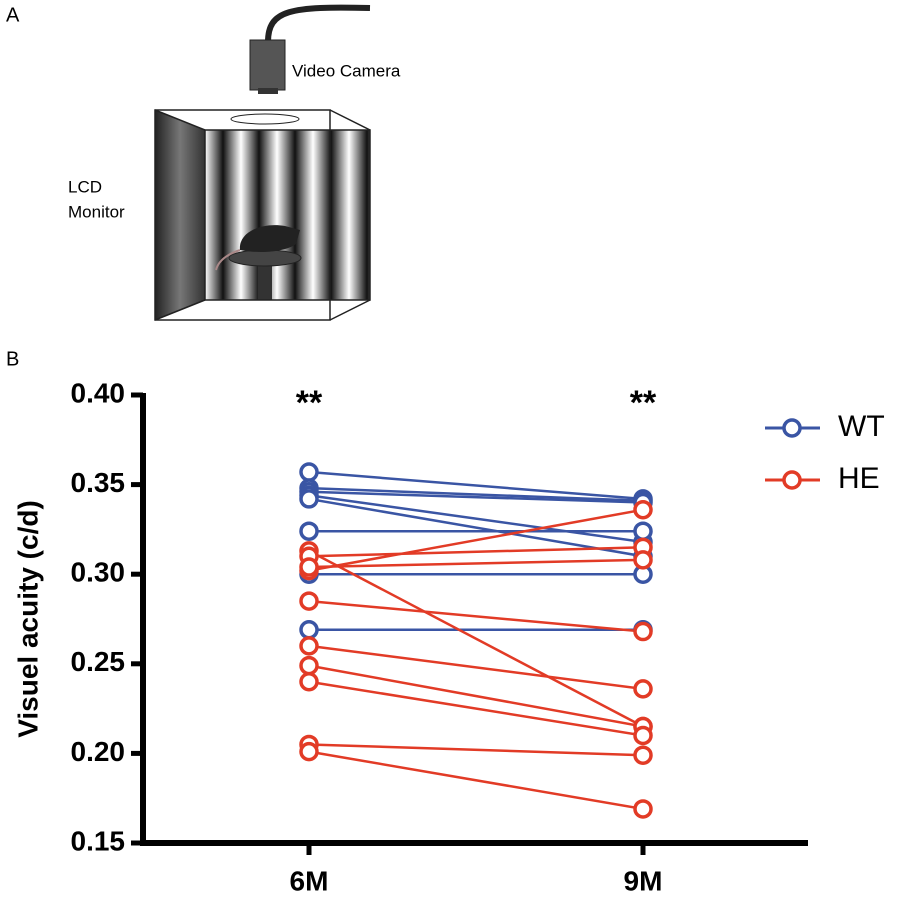  What do you see at coordinates (309, 880) in the screenshot?
I see `x-tick-label: 6M` at bounding box center [309, 880].